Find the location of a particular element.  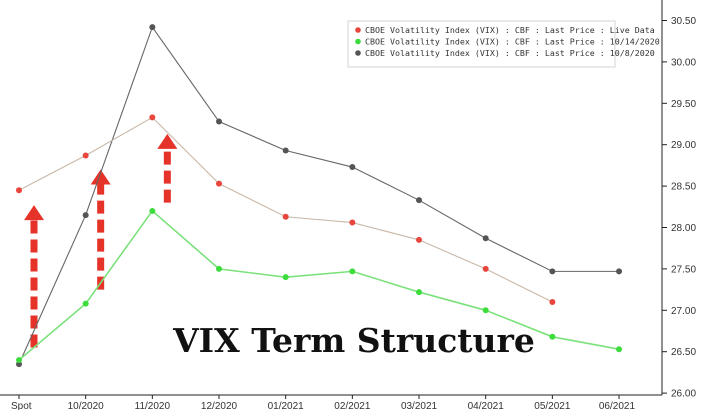

x-tick-label: 01/2021 is located at coordinates (286, 405).